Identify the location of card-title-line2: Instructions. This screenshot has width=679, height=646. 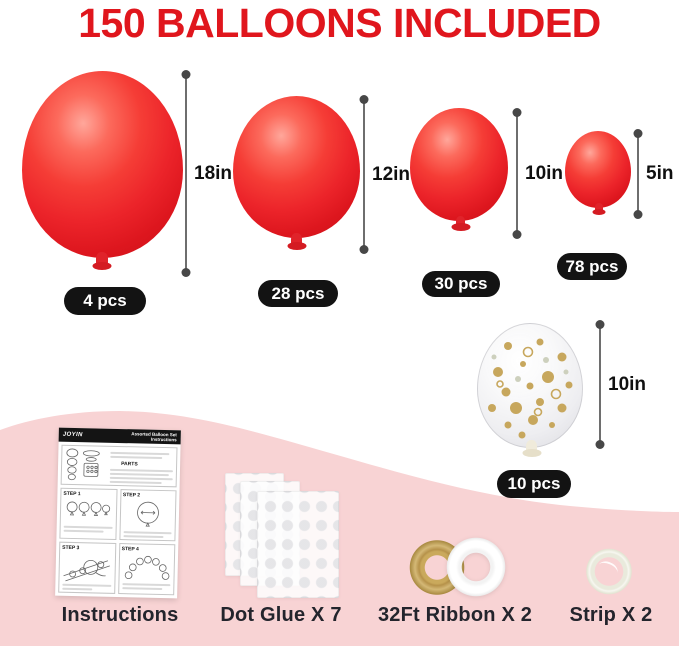
(163, 439).